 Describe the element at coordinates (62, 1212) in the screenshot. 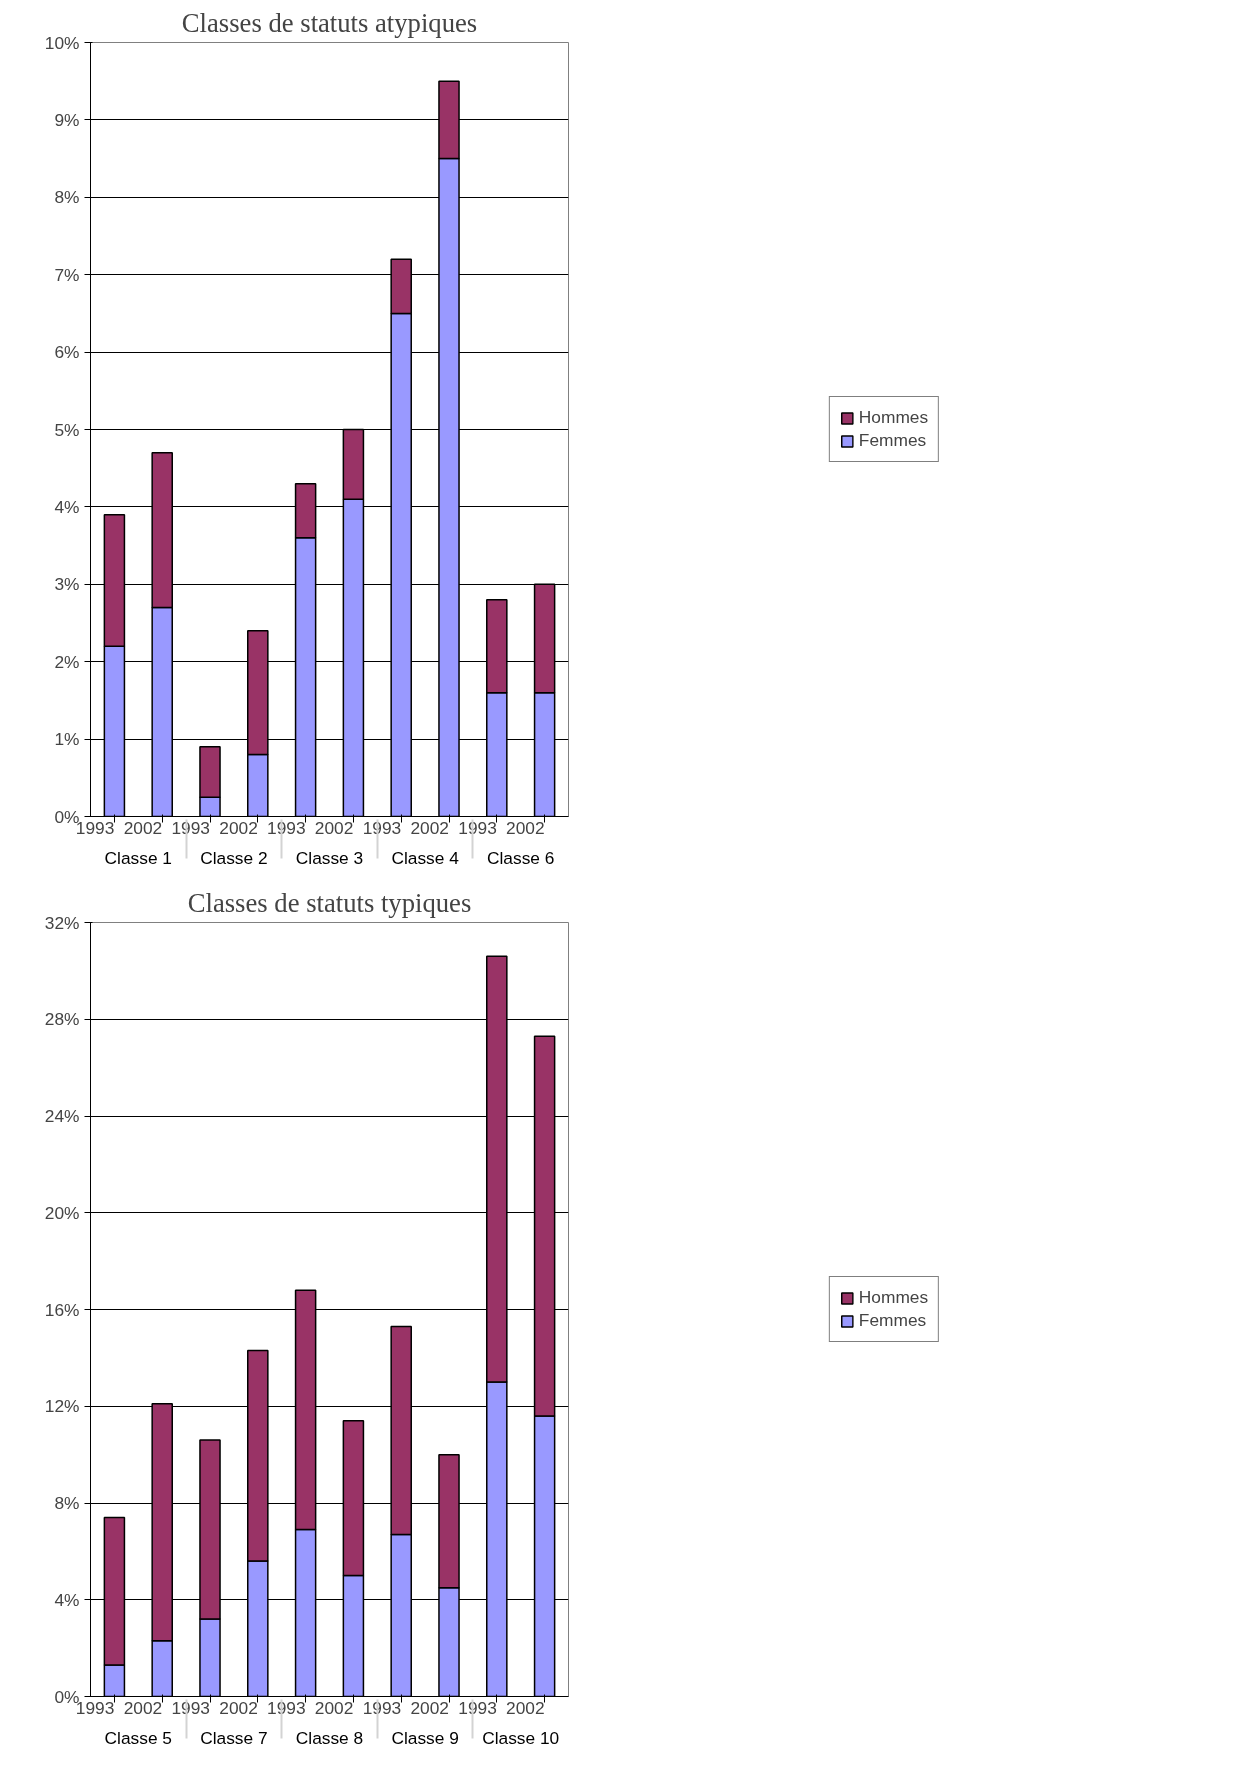

I see `y-tick-label: 20%` at that location.